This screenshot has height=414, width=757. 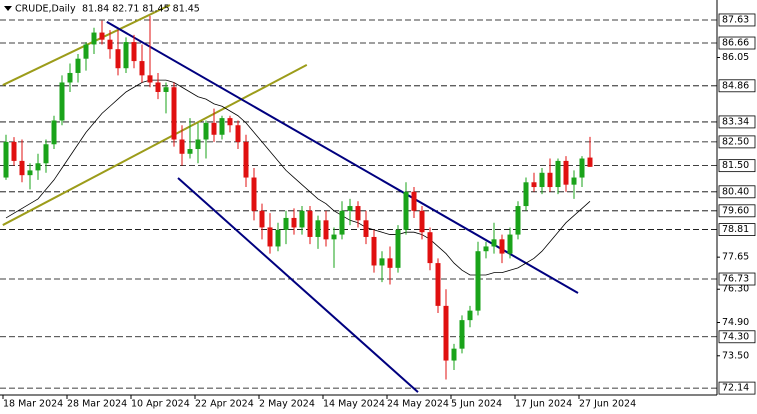 I want to click on x-tick-label: 27 Jun 2024, so click(x=607, y=404).